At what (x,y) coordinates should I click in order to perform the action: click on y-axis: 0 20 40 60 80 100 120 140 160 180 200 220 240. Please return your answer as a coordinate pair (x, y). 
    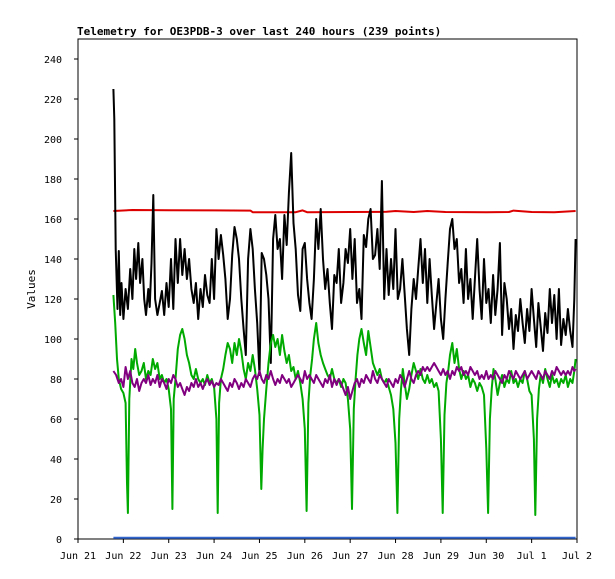
    Looking at the image, I should click on (61, 300).